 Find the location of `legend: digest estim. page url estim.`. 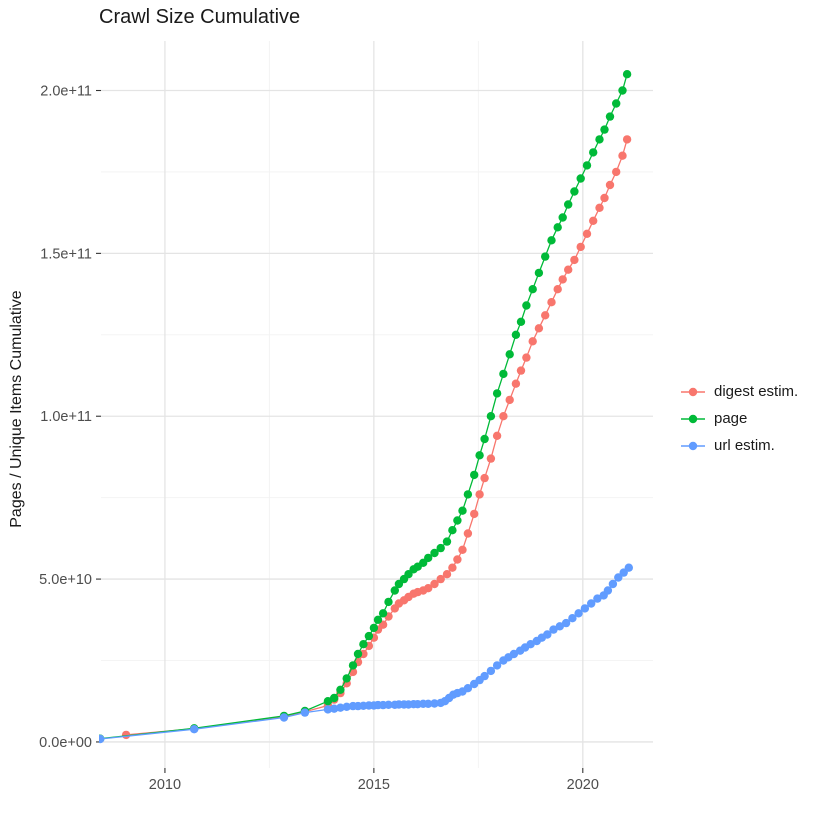

legend: digest estim. page url estim. is located at coordinates (739, 418).